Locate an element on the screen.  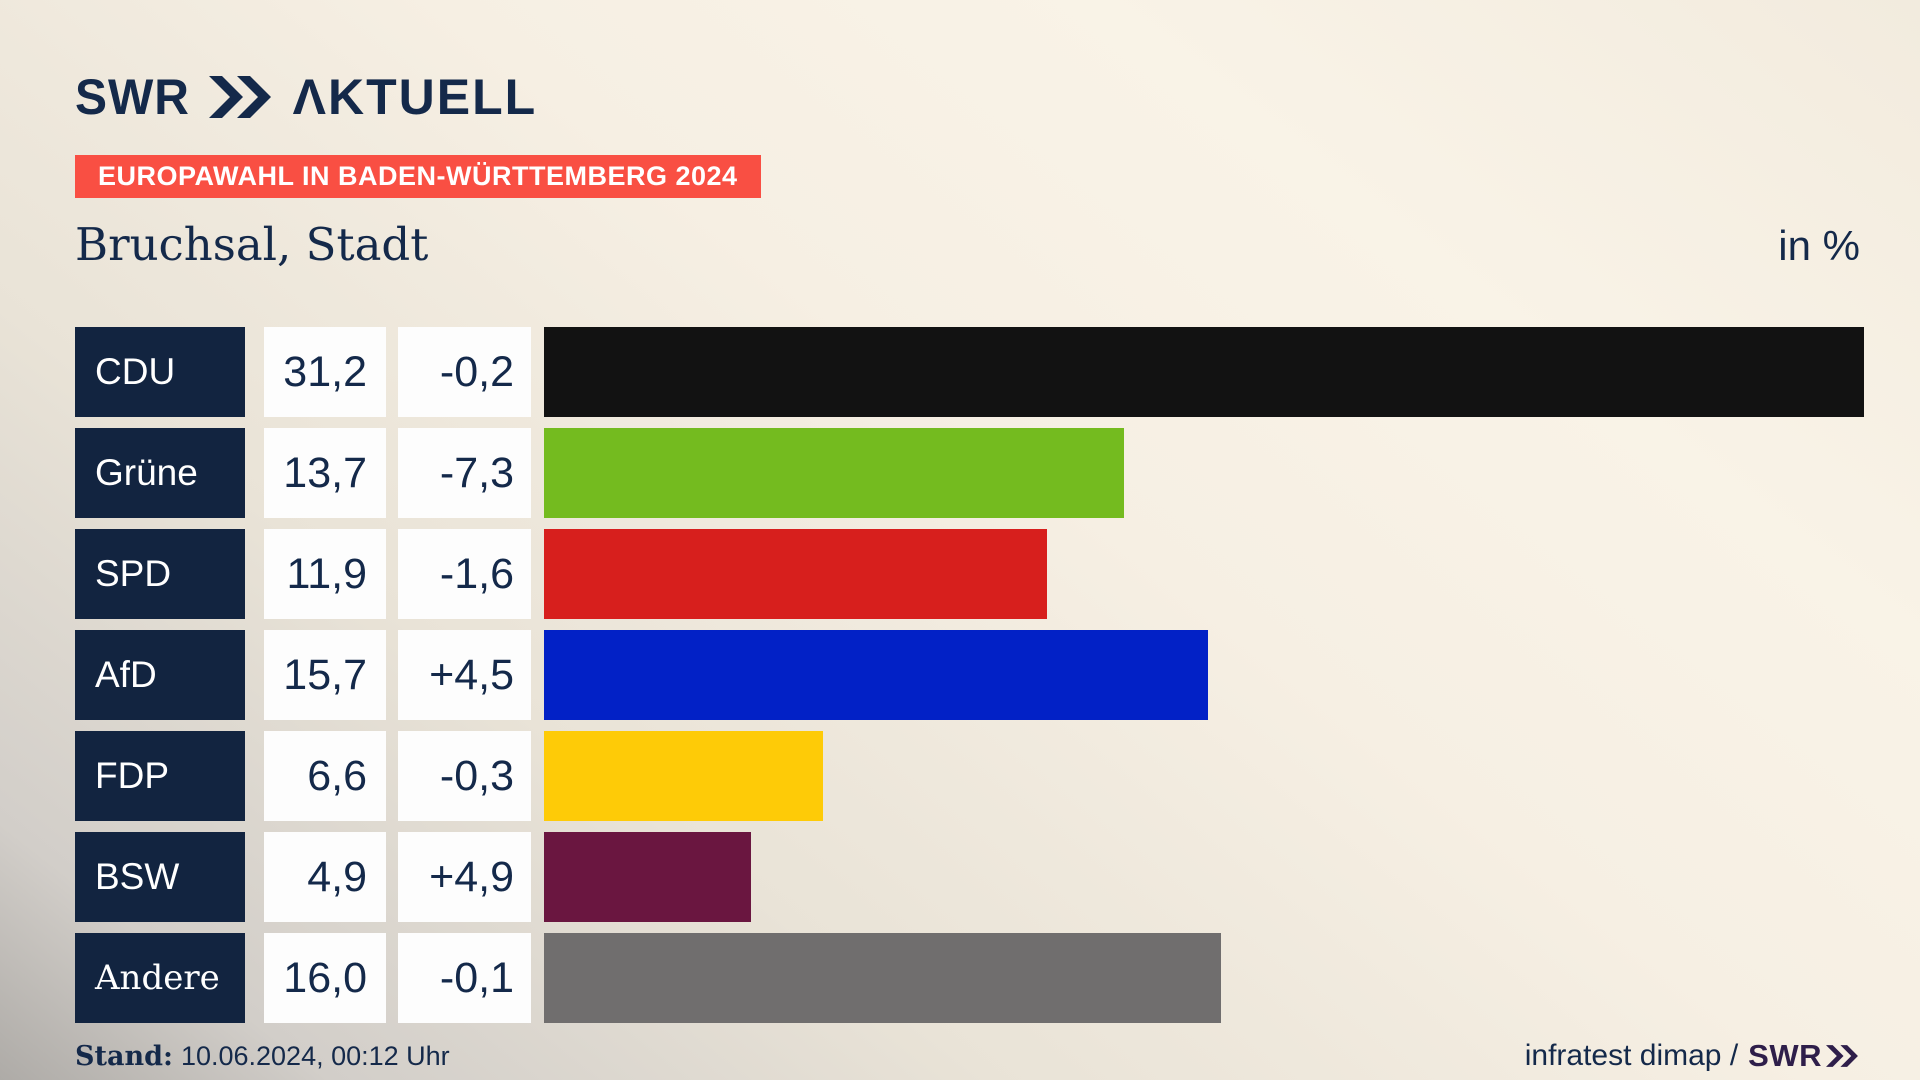
result-value: 31,2 is located at coordinates (325, 372).